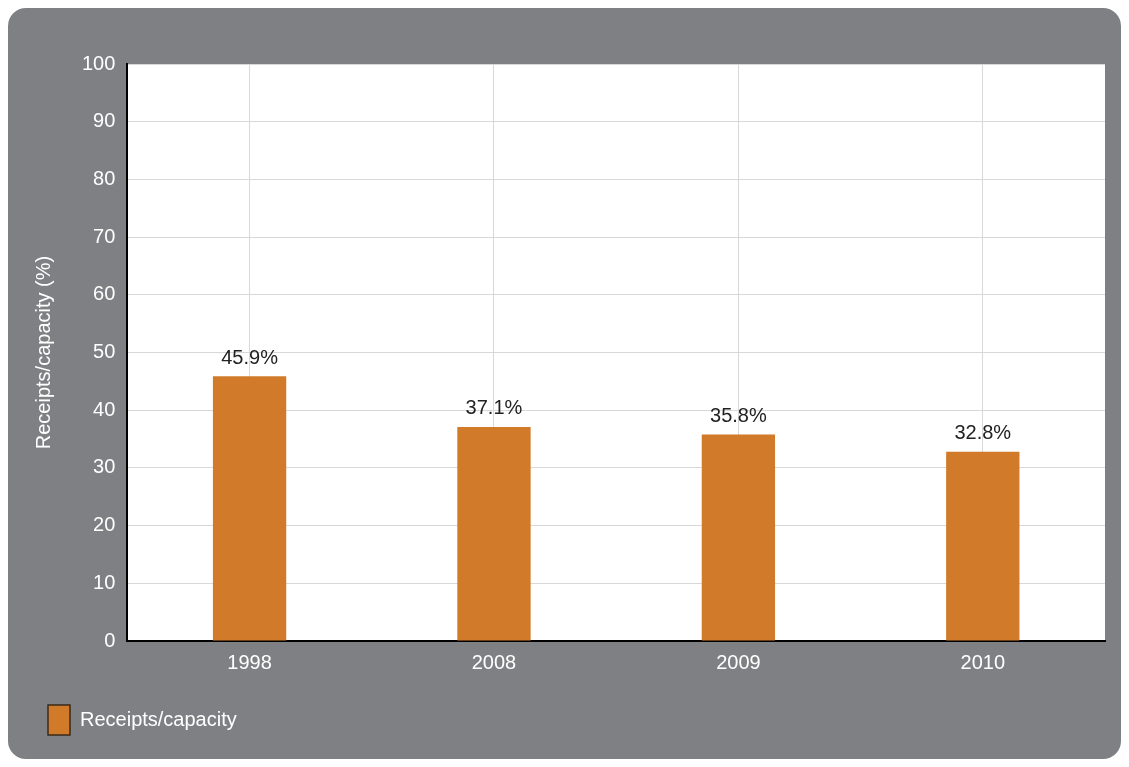  I want to click on y-tick-label: 70, so click(104, 235).